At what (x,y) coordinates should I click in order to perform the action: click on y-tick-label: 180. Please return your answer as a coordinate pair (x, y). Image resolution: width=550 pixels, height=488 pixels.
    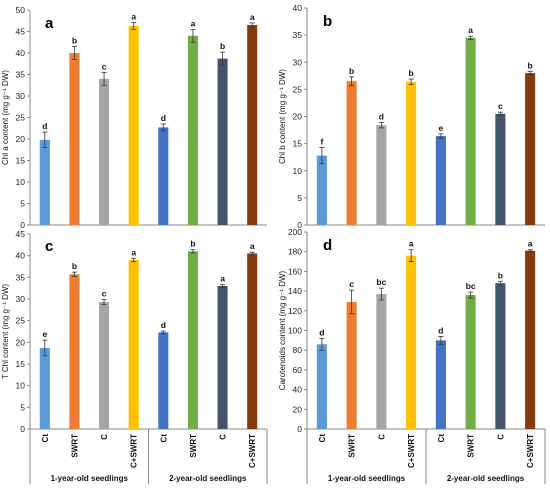
    Looking at the image, I should click on (295, 252).